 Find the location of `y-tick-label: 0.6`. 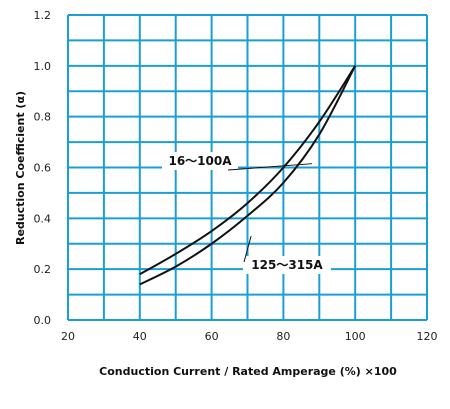

y-tick-label: 0.6 is located at coordinates (43, 168).